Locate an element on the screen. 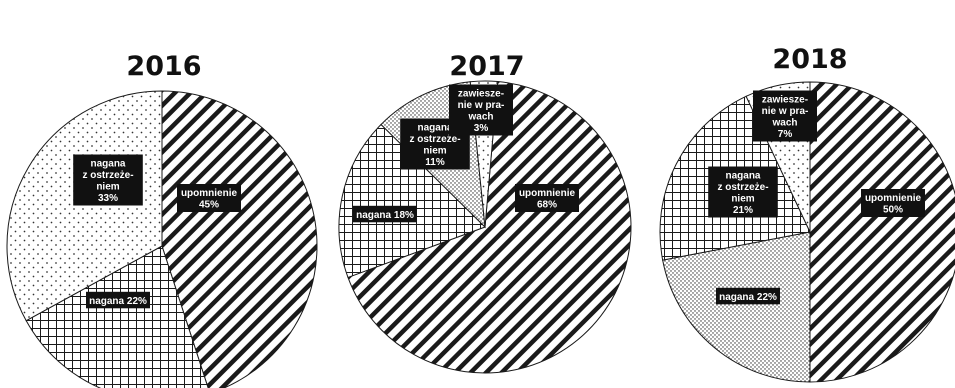 The image size is (955, 388). slice-label-text: 68% is located at coordinates (547, 205).